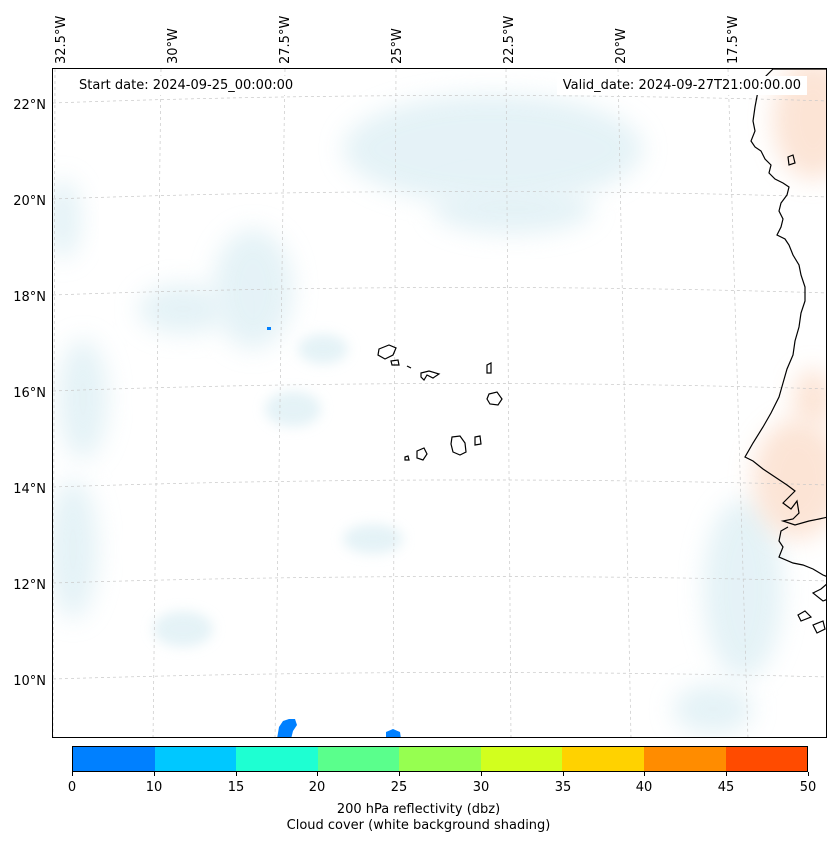 The width and height of the screenshot is (837, 843). Describe the element at coordinates (29, 297) in the screenshot. I see `latitude-label: 18°N` at that location.